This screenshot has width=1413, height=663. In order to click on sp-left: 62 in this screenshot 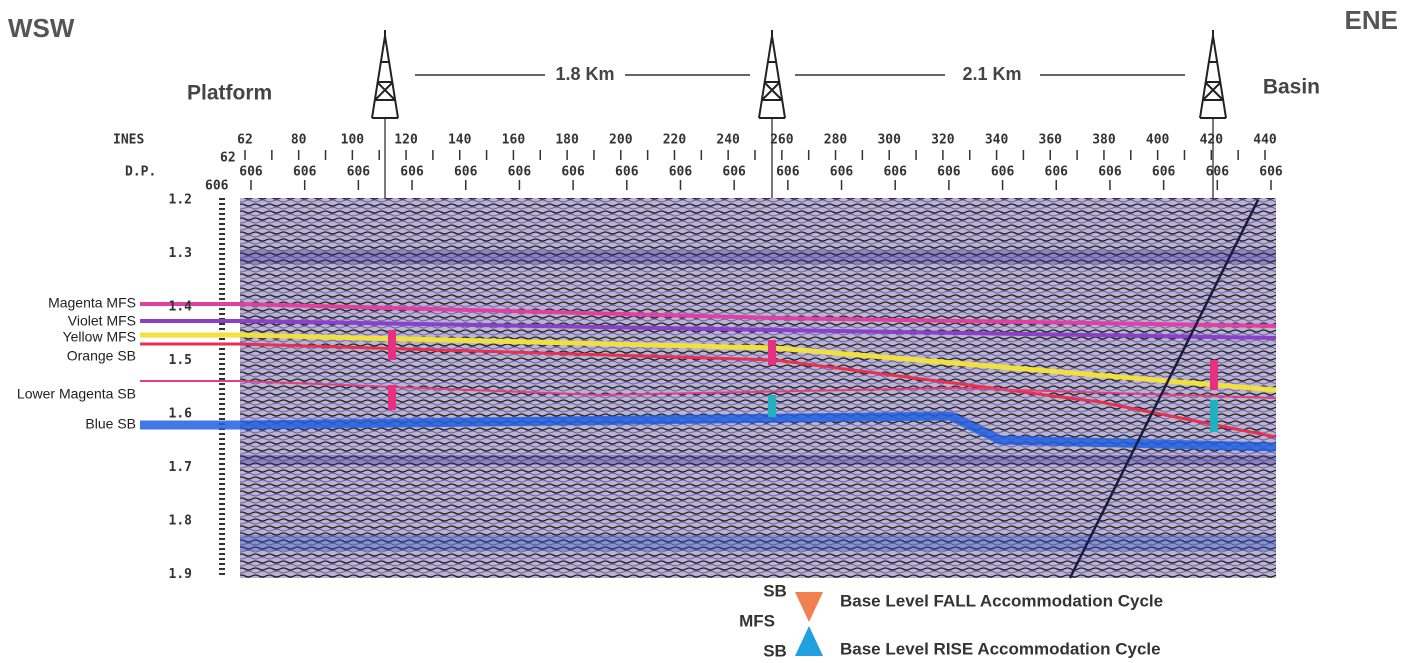, I will do `click(228, 158)`.